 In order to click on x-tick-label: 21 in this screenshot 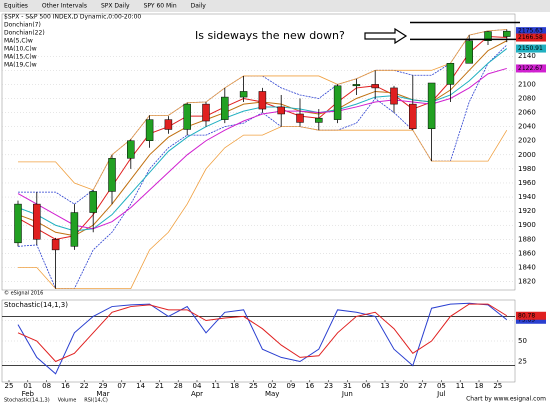, I will do `click(159, 386)`.